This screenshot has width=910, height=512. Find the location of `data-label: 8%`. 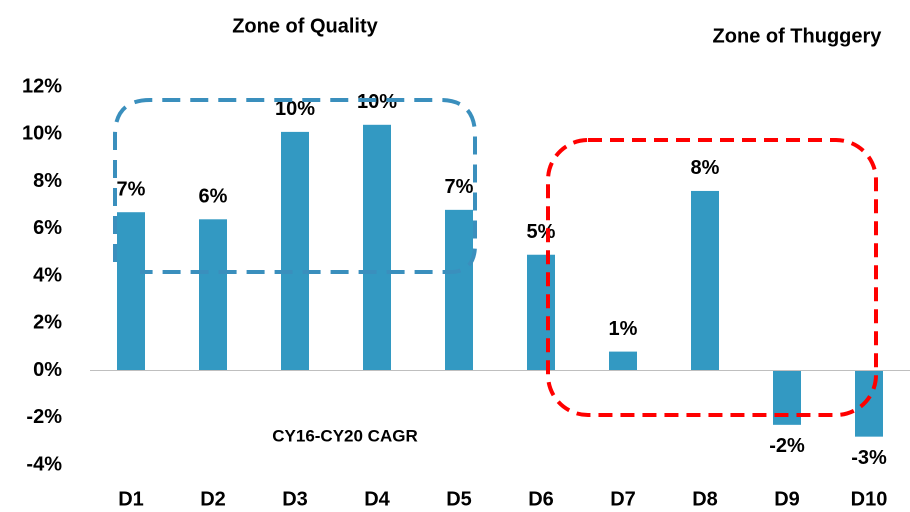

data-label: 8% is located at coordinates (705, 168).